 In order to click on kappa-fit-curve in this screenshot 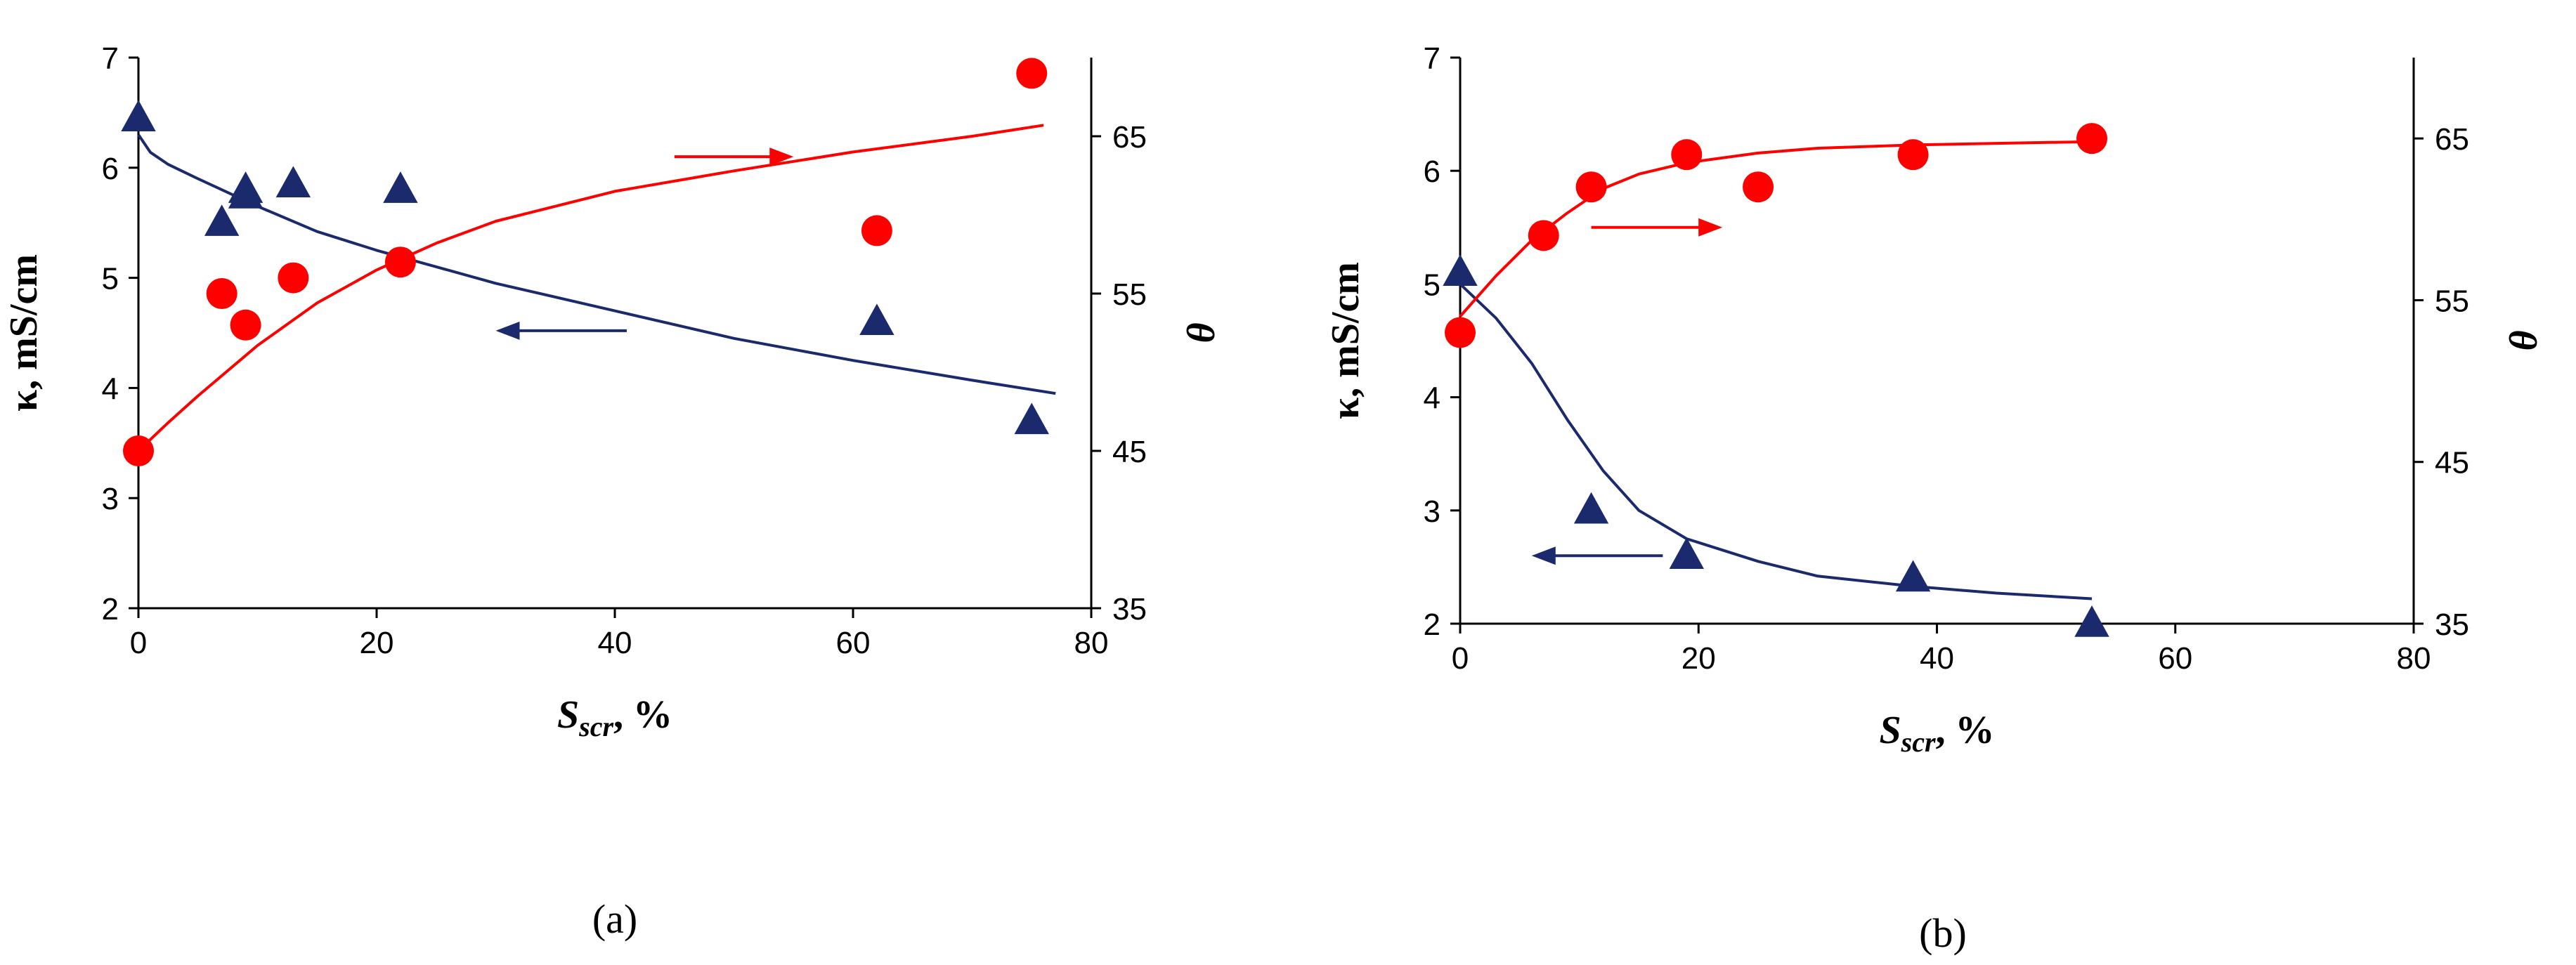, I will do `click(596, 264)`.